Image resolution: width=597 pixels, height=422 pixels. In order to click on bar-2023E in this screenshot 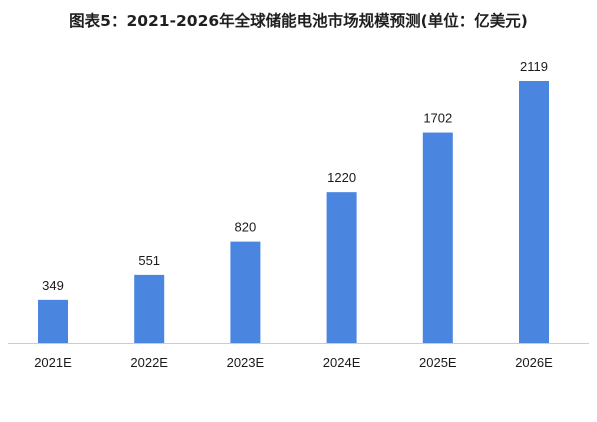, I will do `click(245, 292)`.